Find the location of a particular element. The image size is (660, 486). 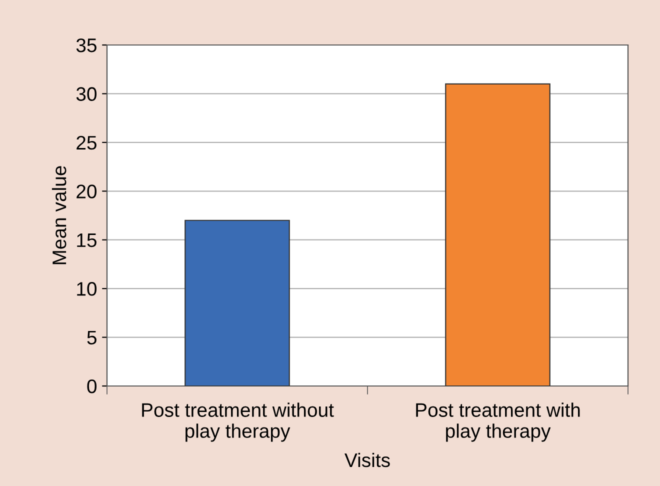

x-axis-title: Visits is located at coordinates (367, 460).